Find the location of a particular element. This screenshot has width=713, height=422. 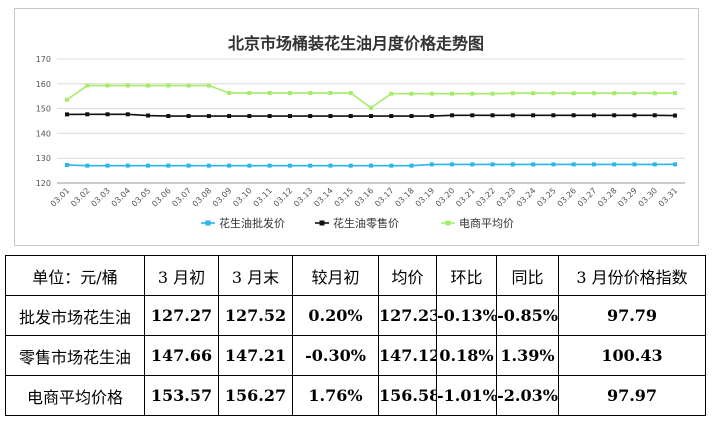

x-tick-label: 03.05 is located at coordinates (141, 197).